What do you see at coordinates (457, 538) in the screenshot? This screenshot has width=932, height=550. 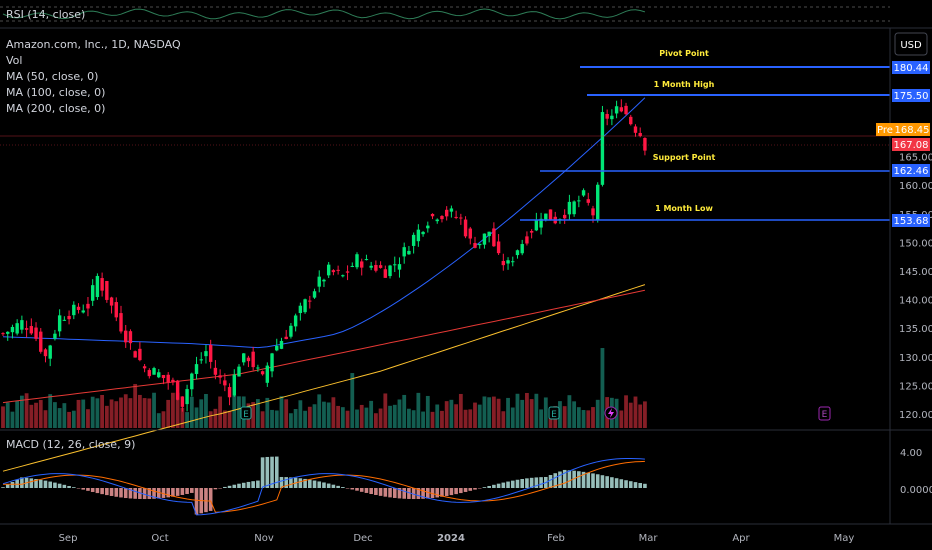 I see `time-axis: Sep Oct Nov Dec 2024 Feb Mar Apr May` at bounding box center [457, 538].